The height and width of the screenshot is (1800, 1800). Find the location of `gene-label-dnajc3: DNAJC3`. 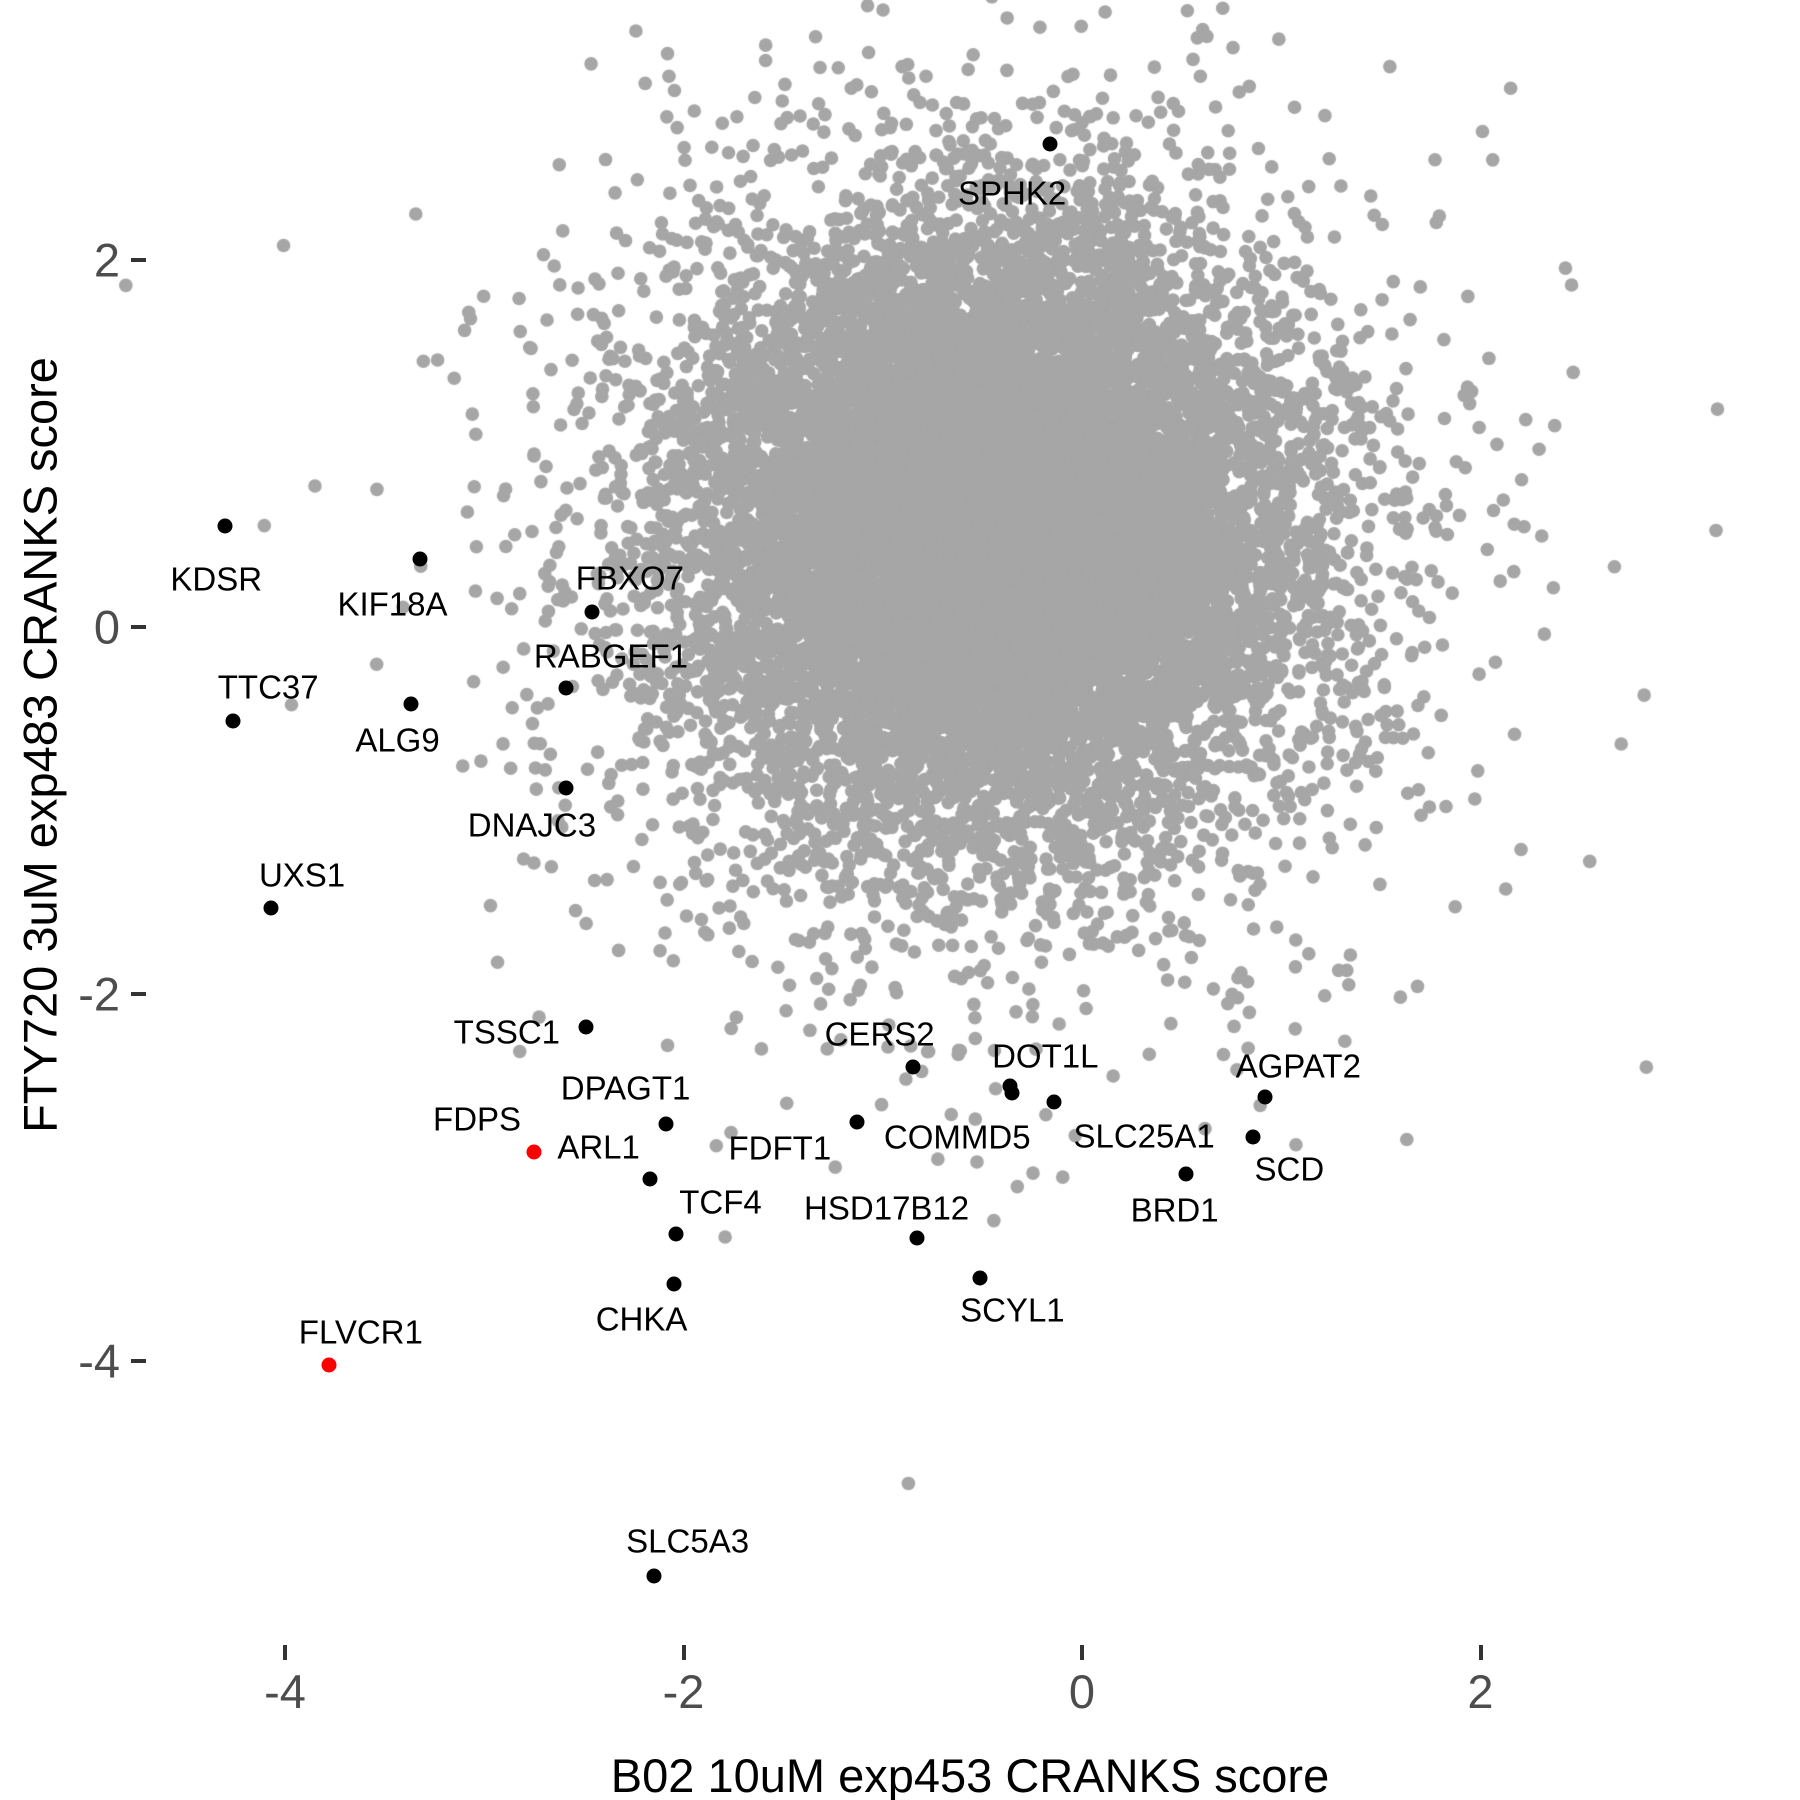

gene-label-dnajc3: DNAJC3 is located at coordinates (532, 825).